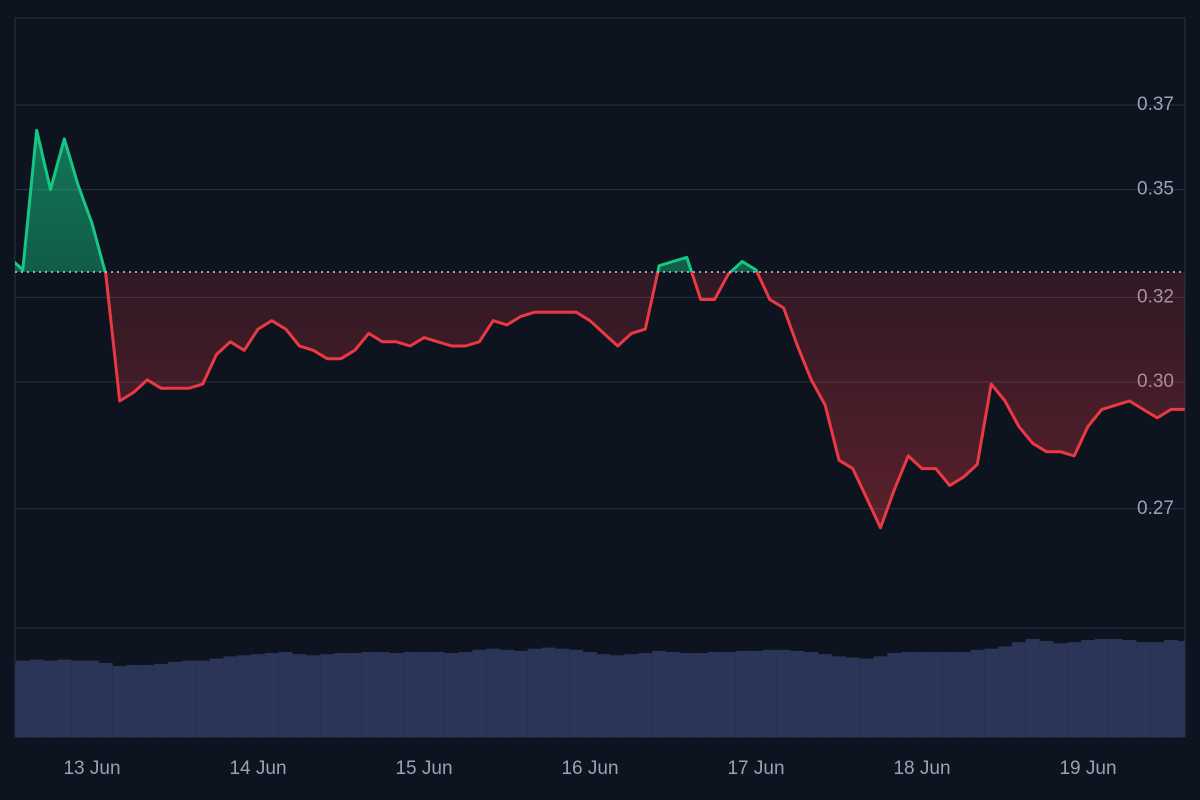 The height and width of the screenshot is (800, 1200). What do you see at coordinates (91, 768) in the screenshot?
I see `x-tick-label: 13 Jun` at bounding box center [91, 768].